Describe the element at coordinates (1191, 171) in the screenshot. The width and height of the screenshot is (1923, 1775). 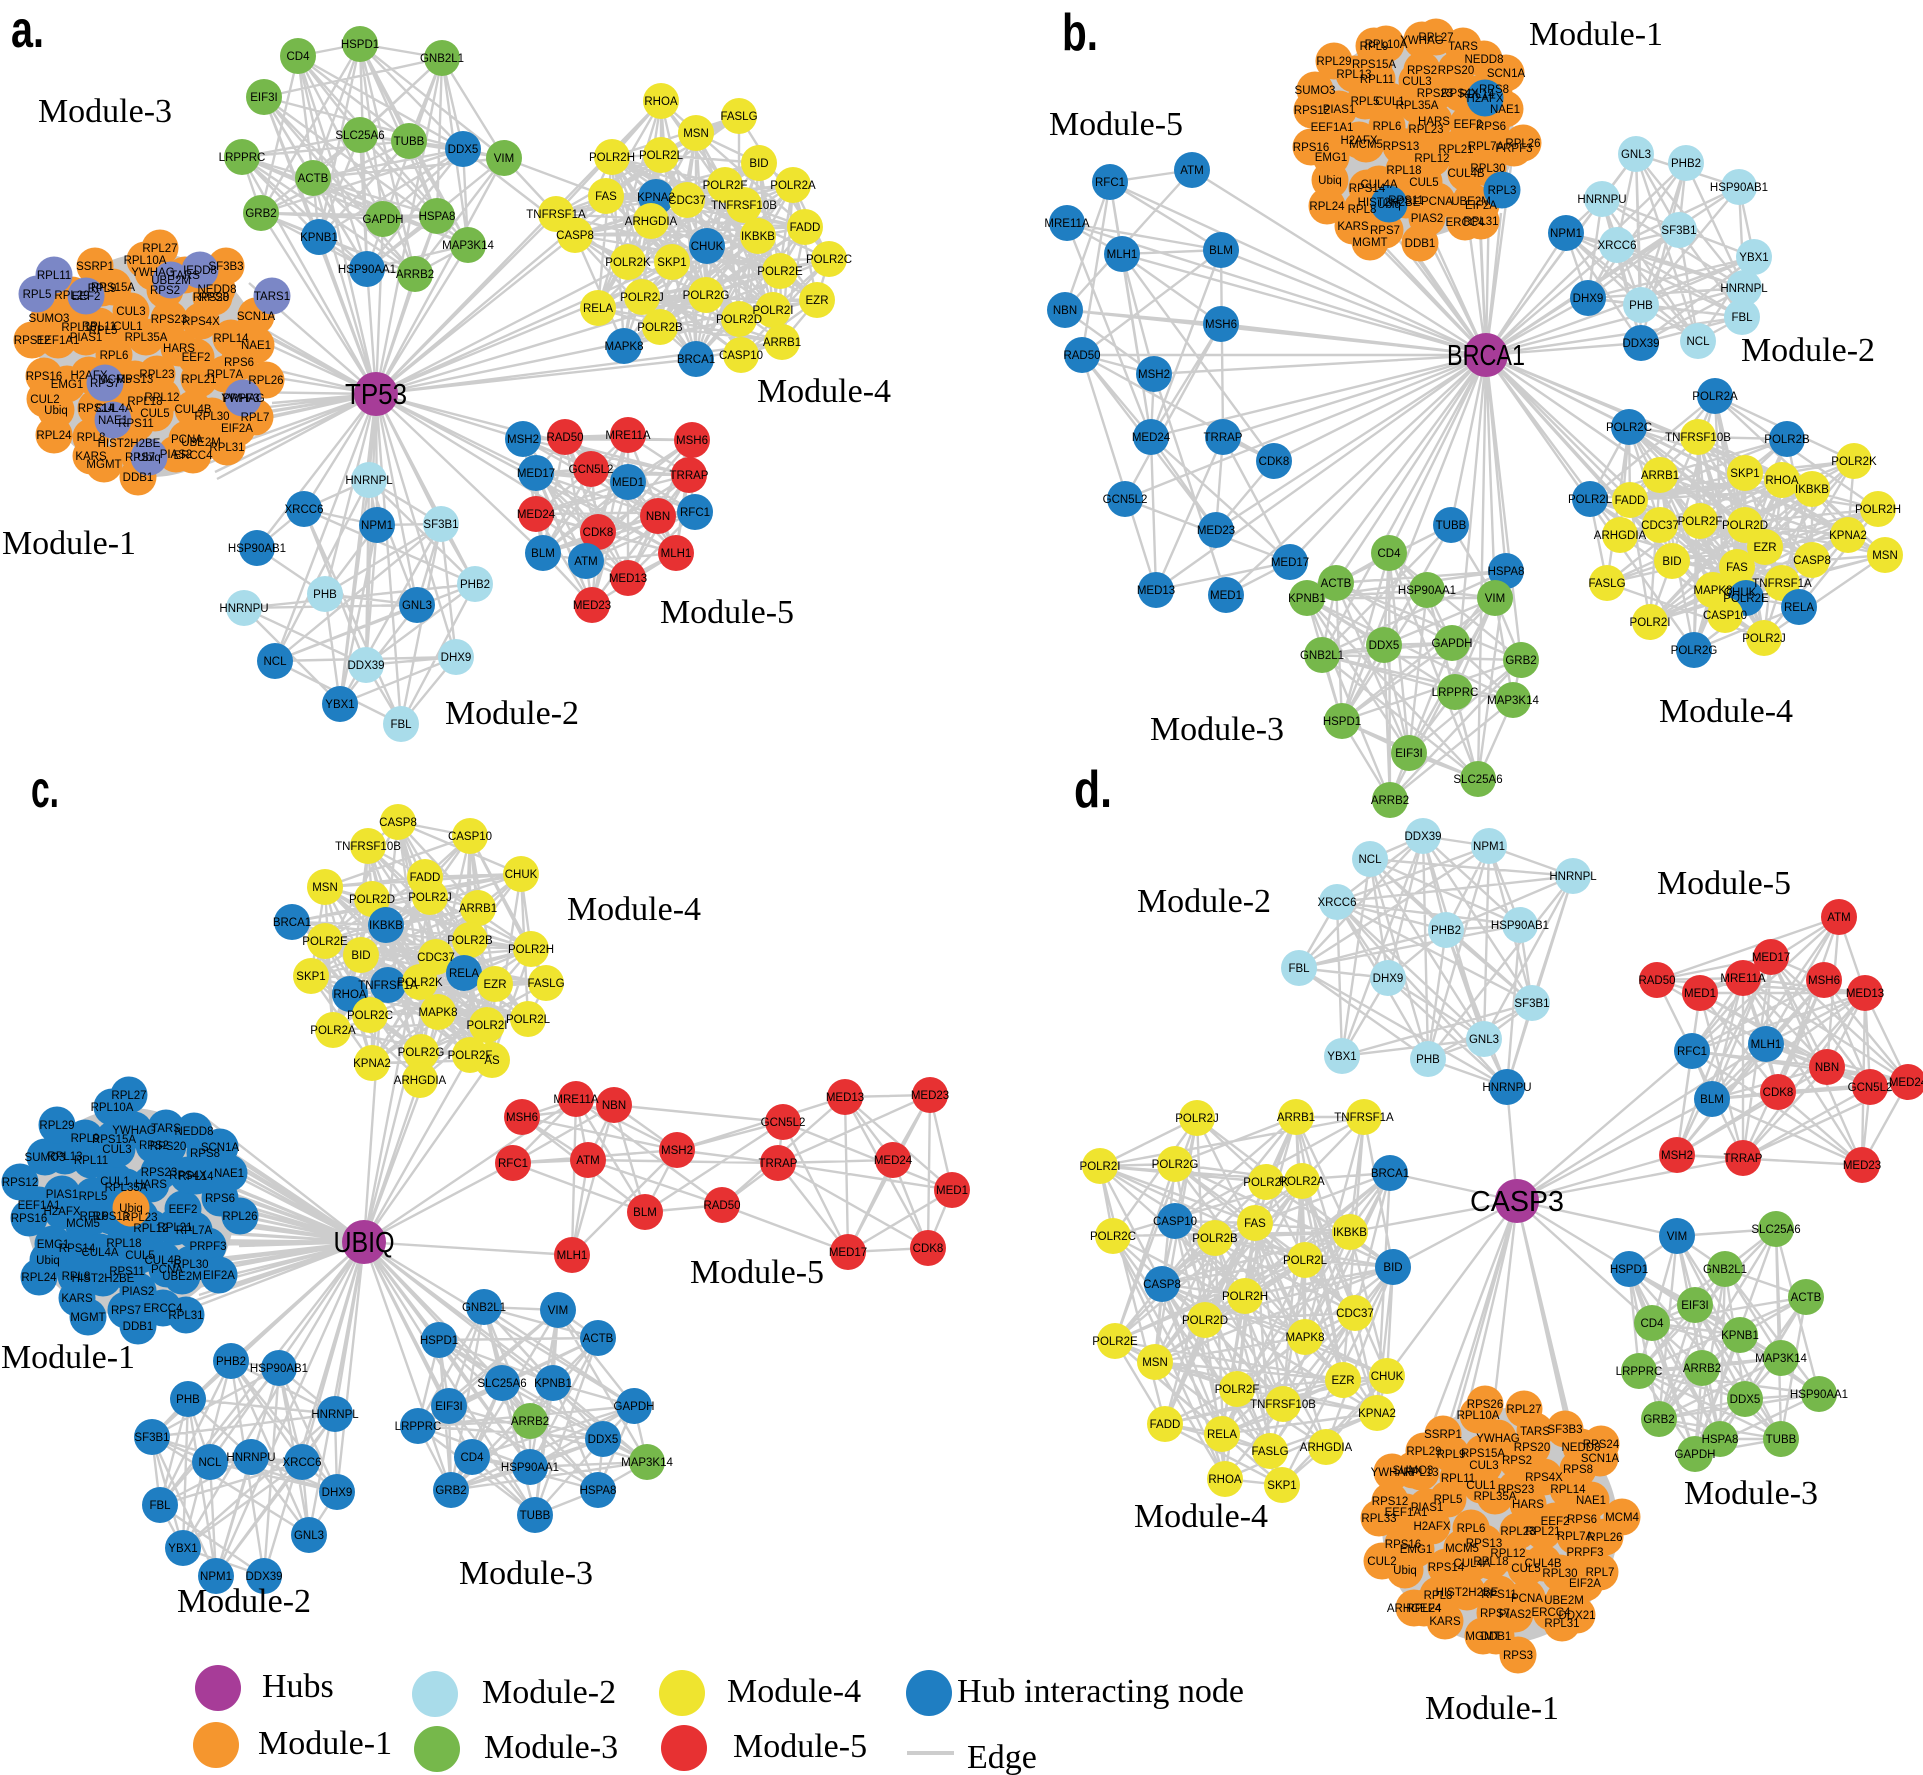
I see `svg-text: ATM` at that location.